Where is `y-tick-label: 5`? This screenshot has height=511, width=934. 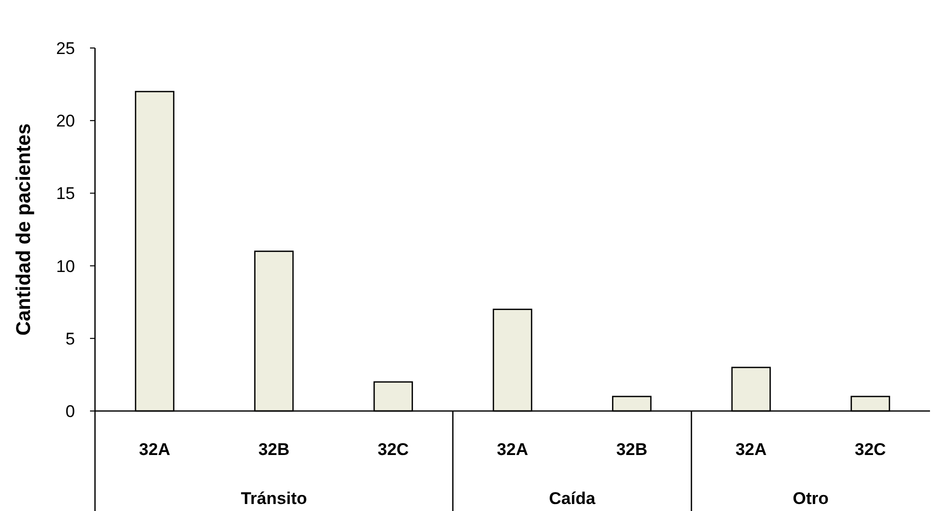
y-tick-label: 5 is located at coordinates (70, 338).